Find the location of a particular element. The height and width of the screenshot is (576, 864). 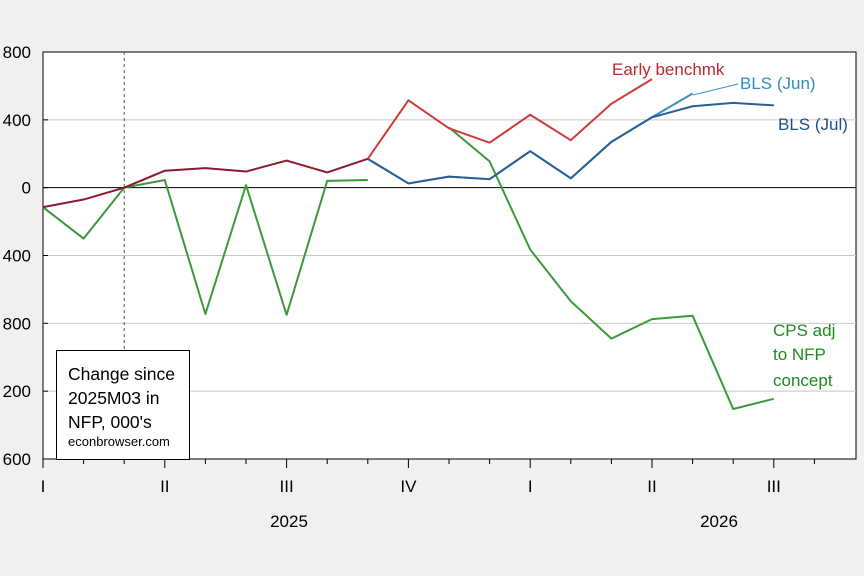

annotation-line-2: 2025M03 in is located at coordinates (114, 398).